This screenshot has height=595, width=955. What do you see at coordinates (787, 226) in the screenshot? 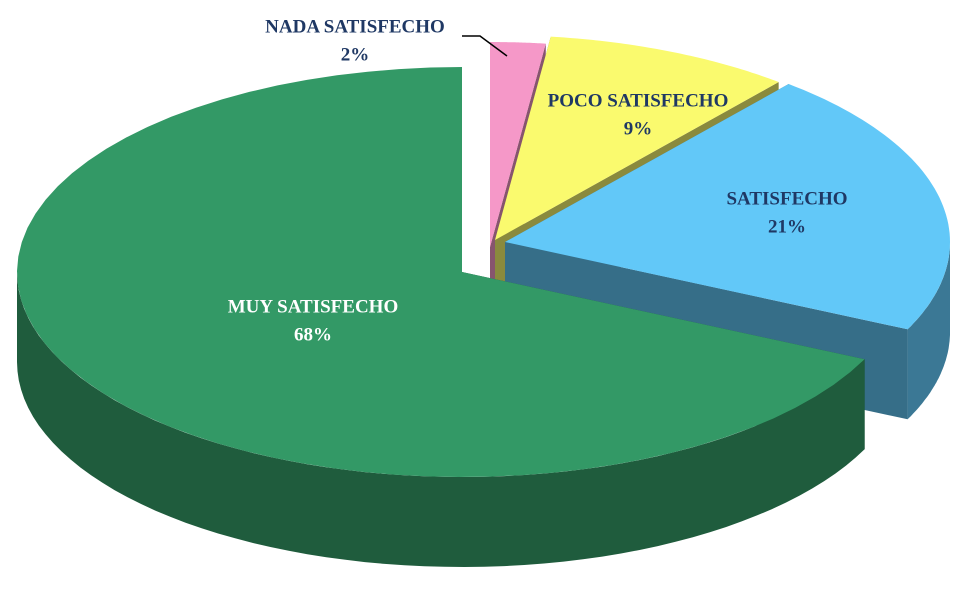
I see `slice-value-label: 21%` at bounding box center [787, 226].